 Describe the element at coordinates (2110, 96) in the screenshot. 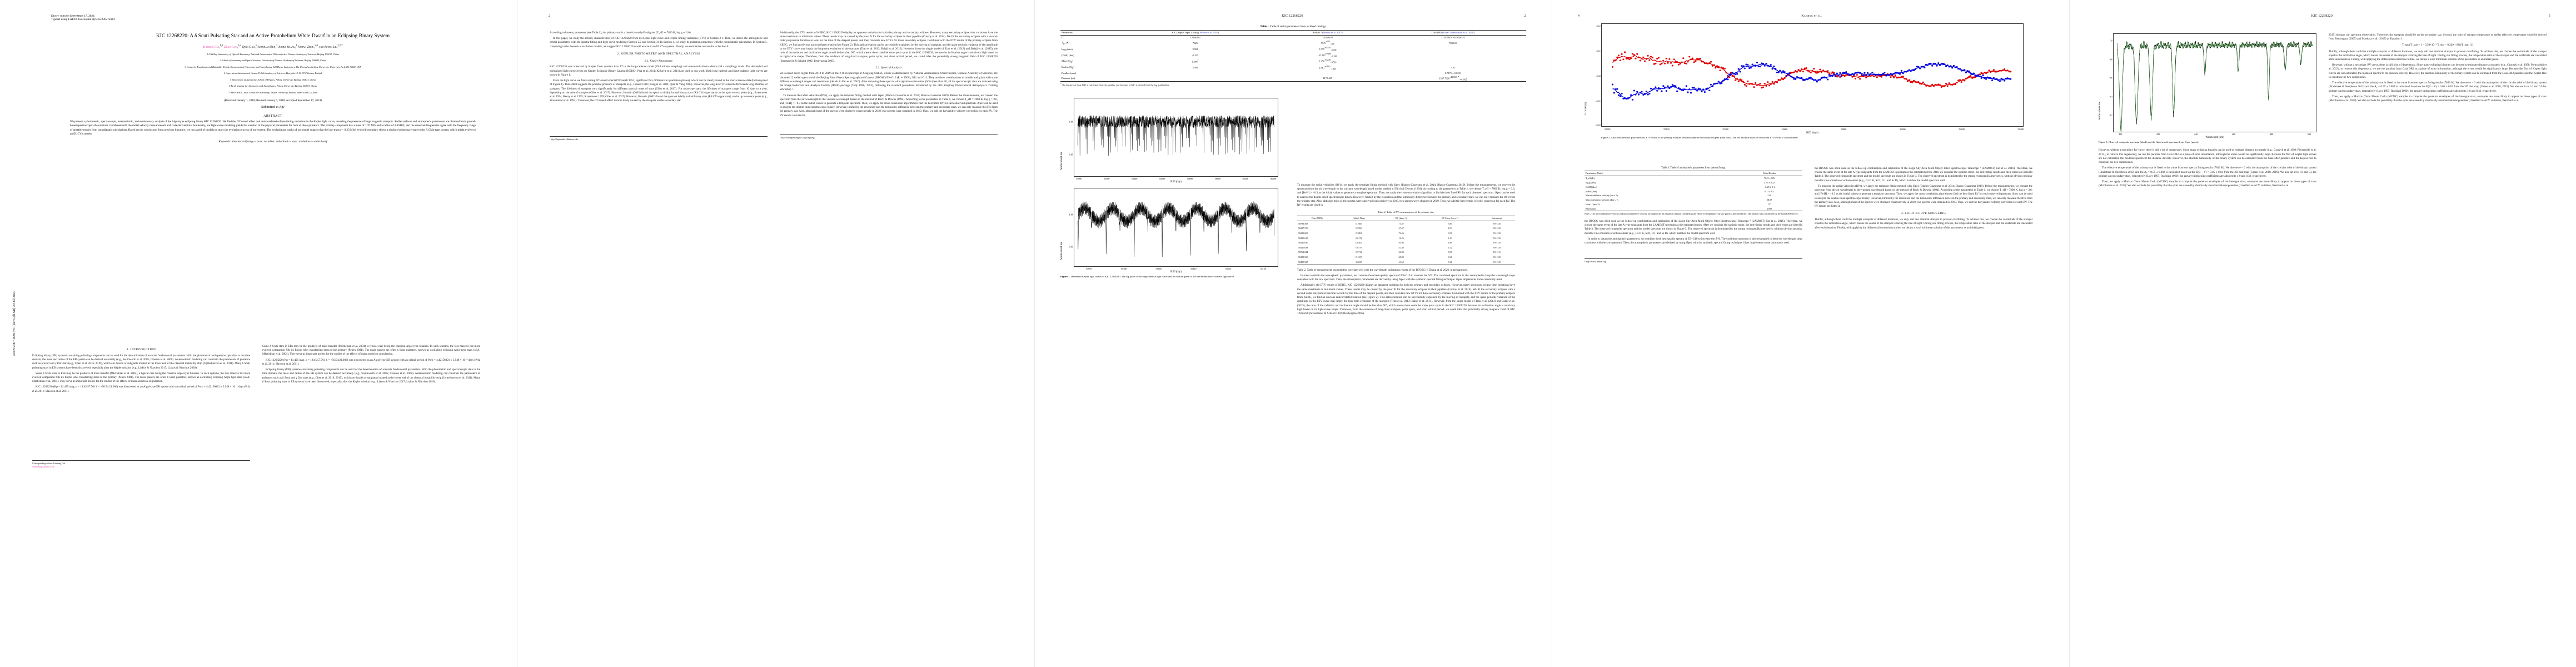

I see `fig3-ytick-0.4: 0.4` at that location.